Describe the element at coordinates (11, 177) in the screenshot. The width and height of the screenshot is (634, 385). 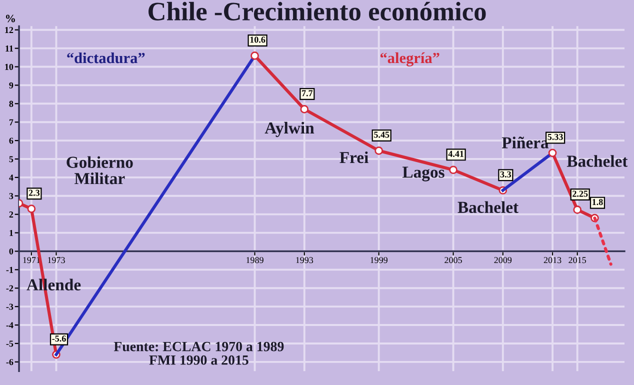
I see `y-tick-label: 4` at that location.